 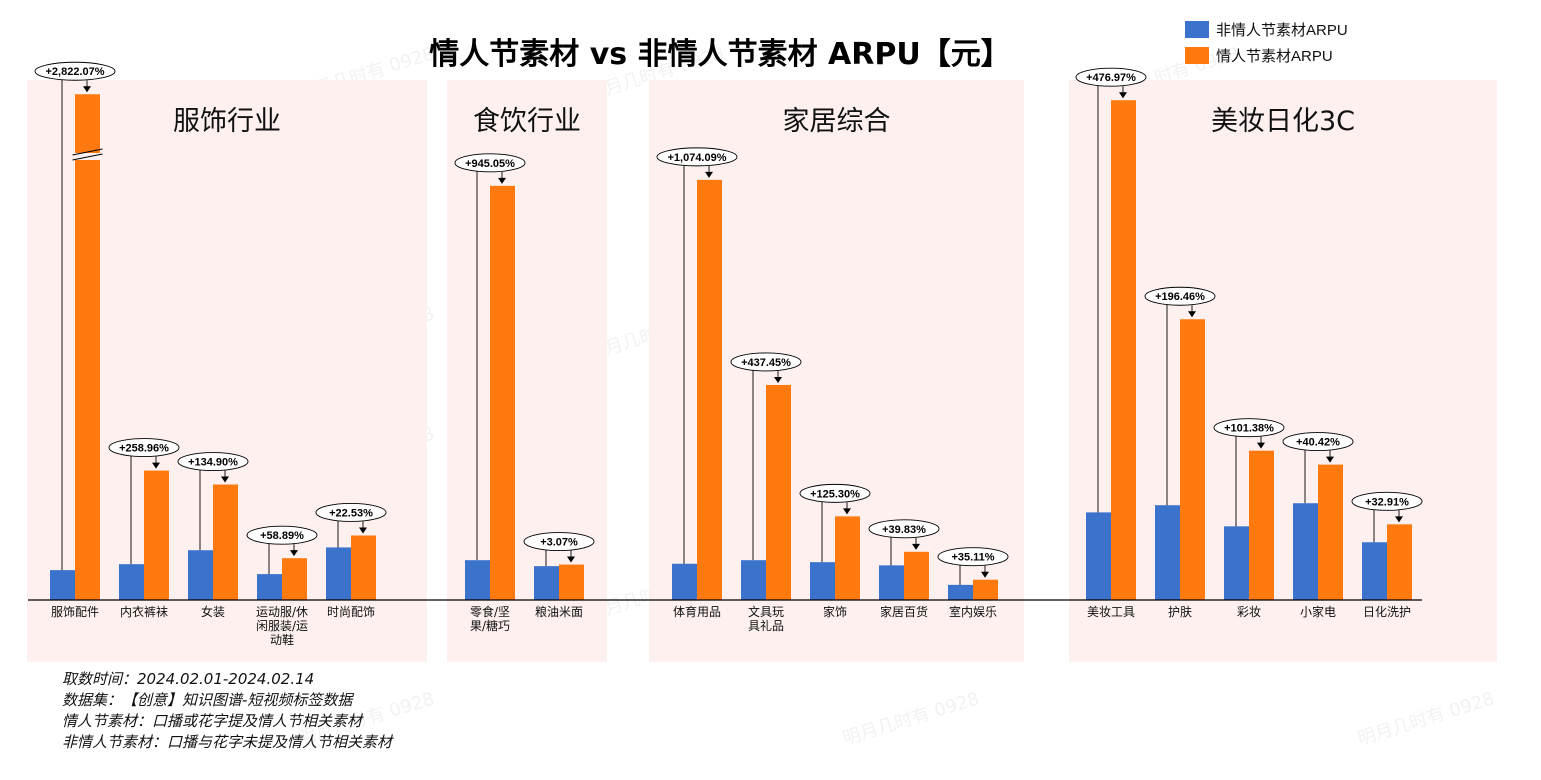 What do you see at coordinates (527, 121) in the screenshot?
I see `panel-title: 食饮行业` at bounding box center [527, 121].